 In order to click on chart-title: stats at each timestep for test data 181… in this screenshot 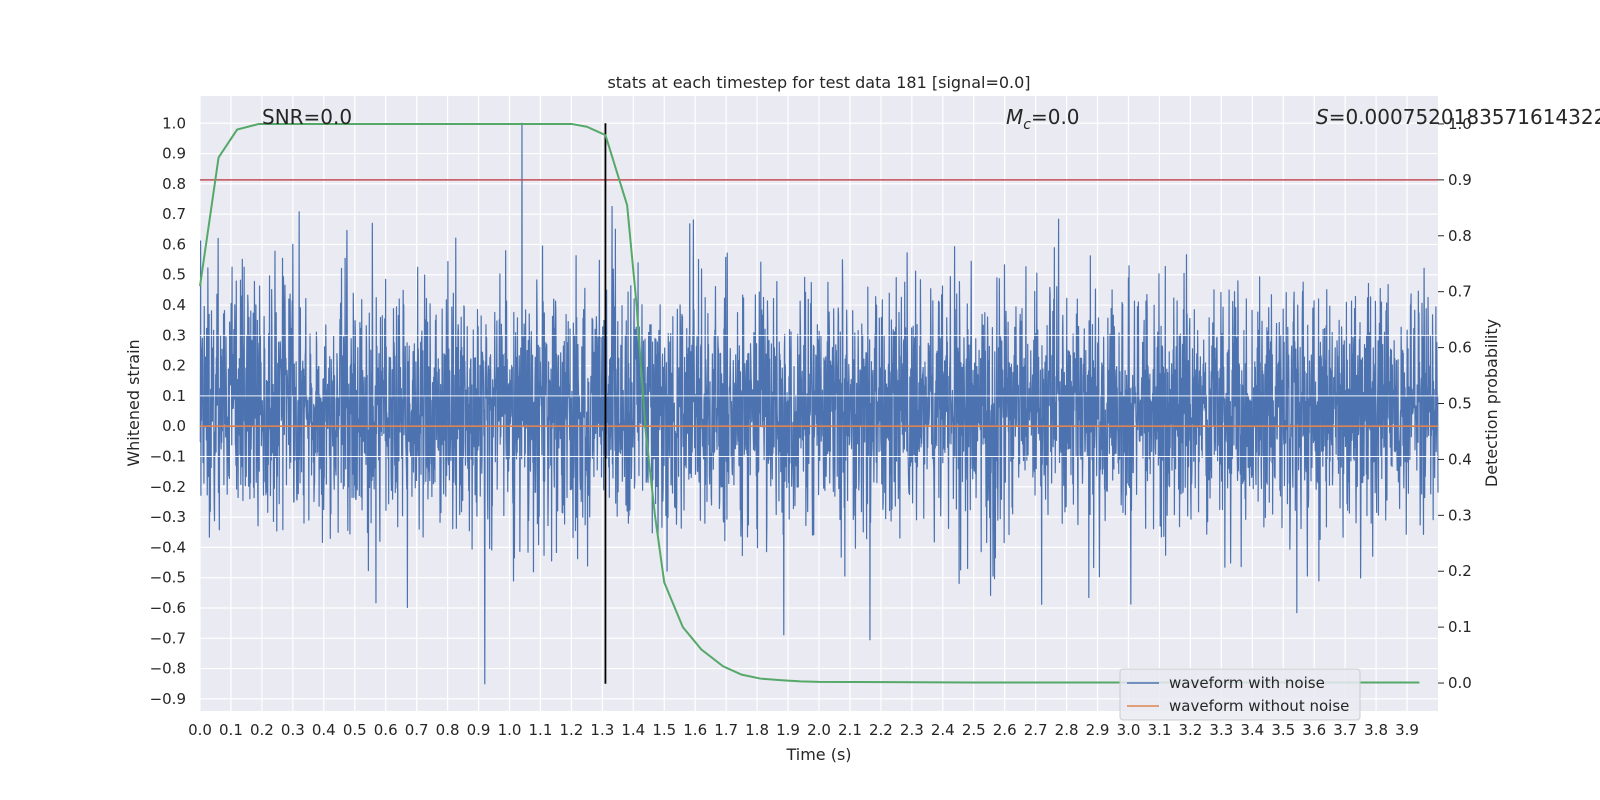, I will do `click(818, 82)`.